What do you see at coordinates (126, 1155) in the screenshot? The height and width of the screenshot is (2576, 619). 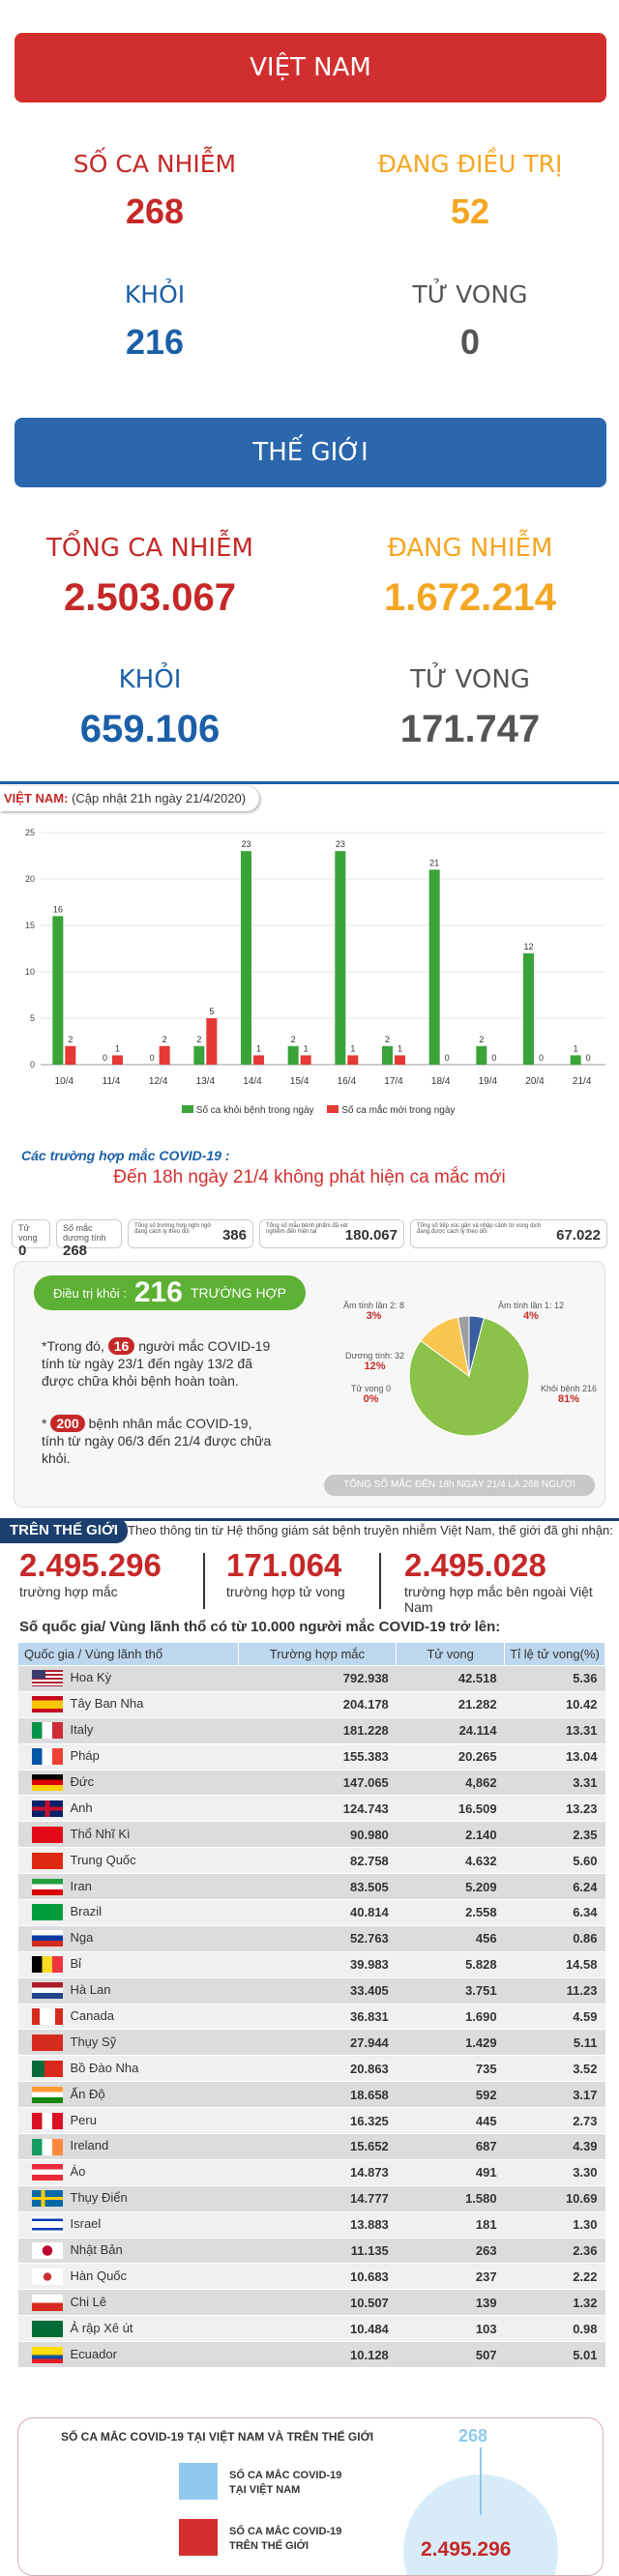 I see `cases-subtitle: Các trường hợp mắc COVID-19 :` at bounding box center [126, 1155].